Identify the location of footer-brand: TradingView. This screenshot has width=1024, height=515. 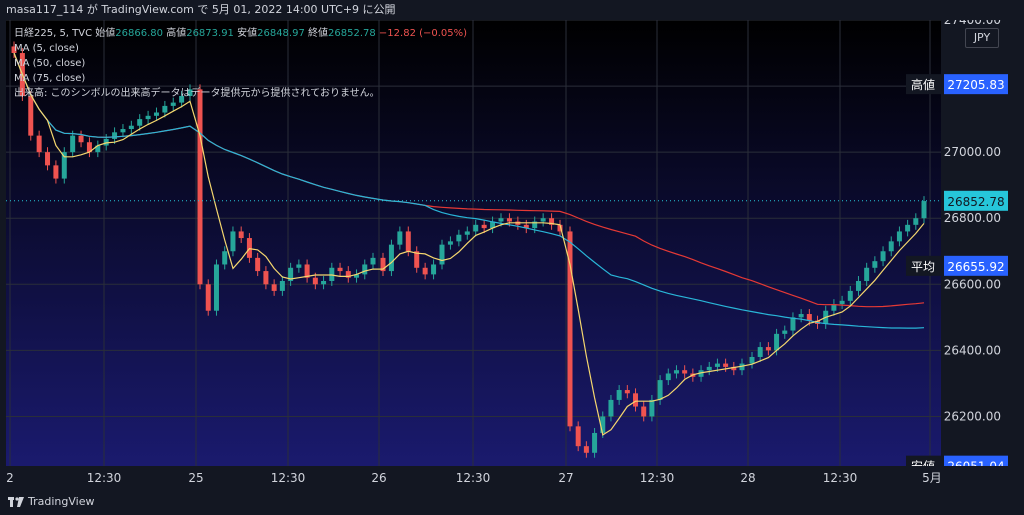
(61, 501).